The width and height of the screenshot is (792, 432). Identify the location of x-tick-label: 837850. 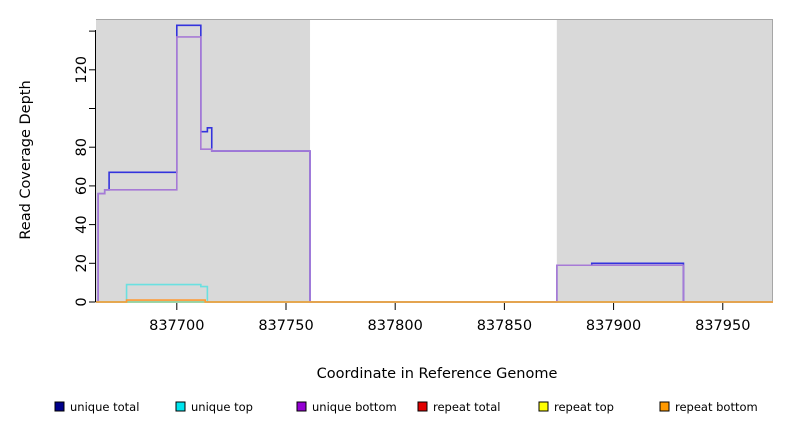
(504, 326).